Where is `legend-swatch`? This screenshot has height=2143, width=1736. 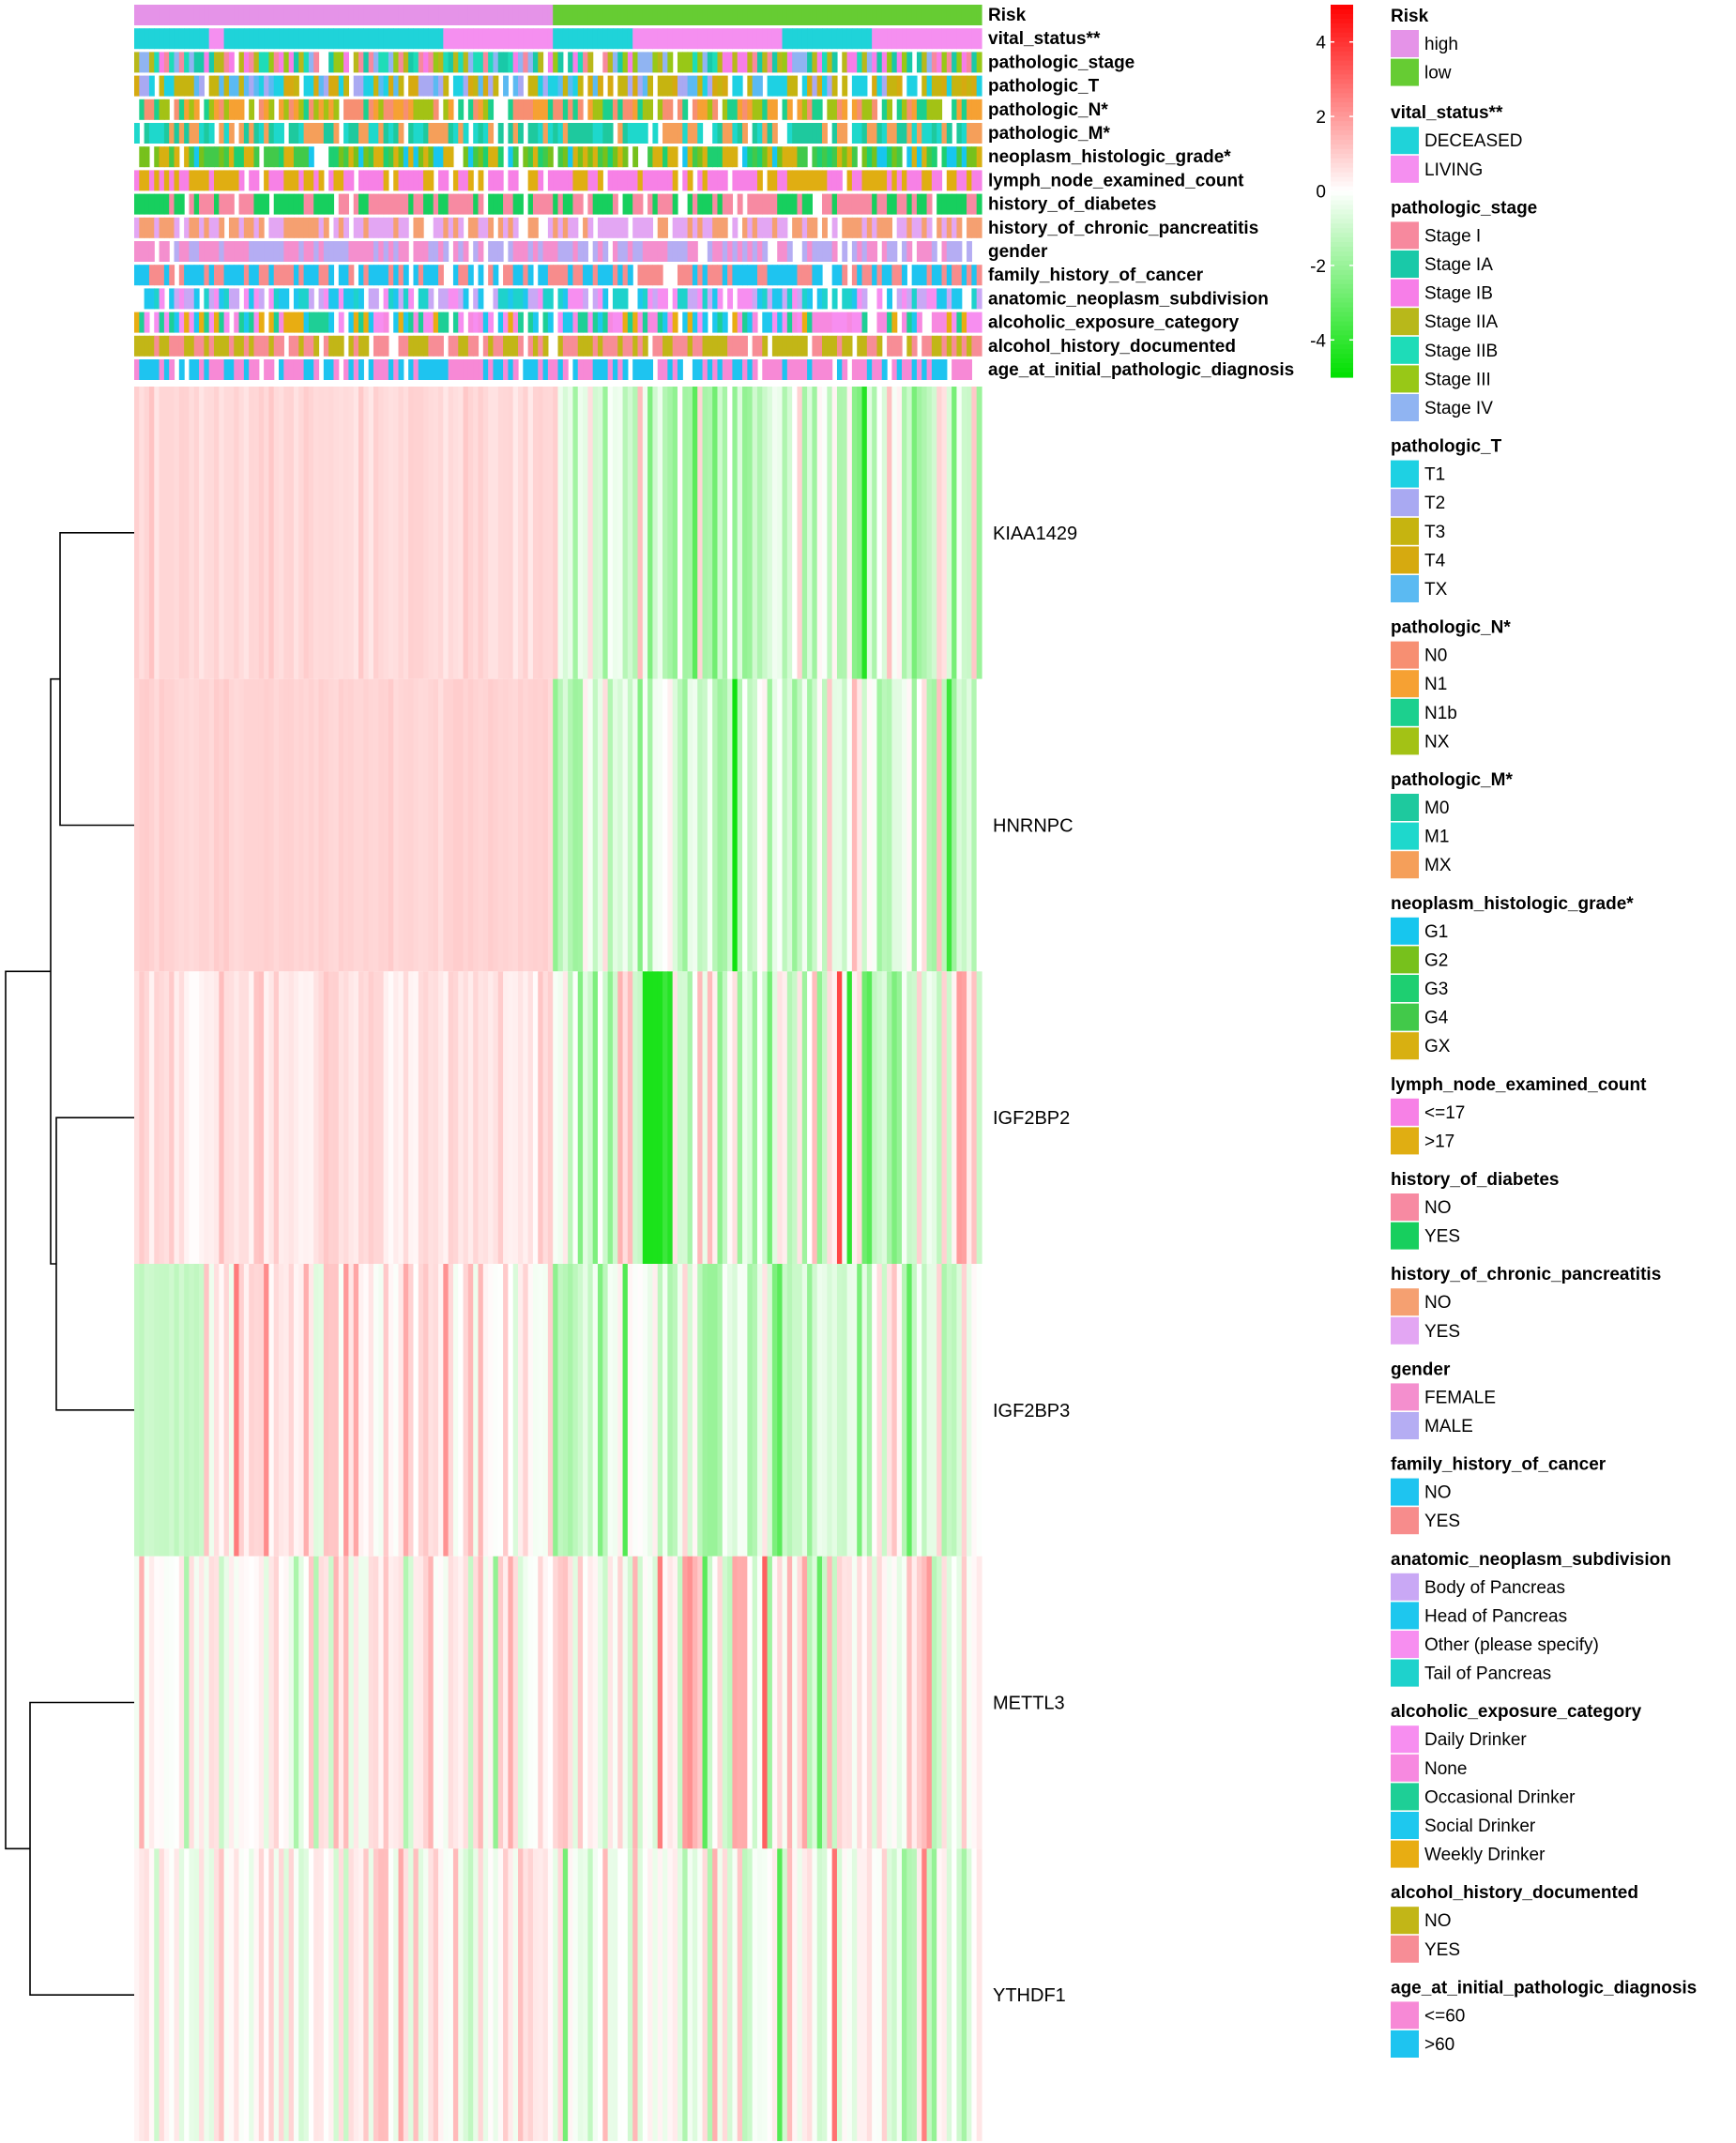 legend-swatch is located at coordinates (1405, 1207).